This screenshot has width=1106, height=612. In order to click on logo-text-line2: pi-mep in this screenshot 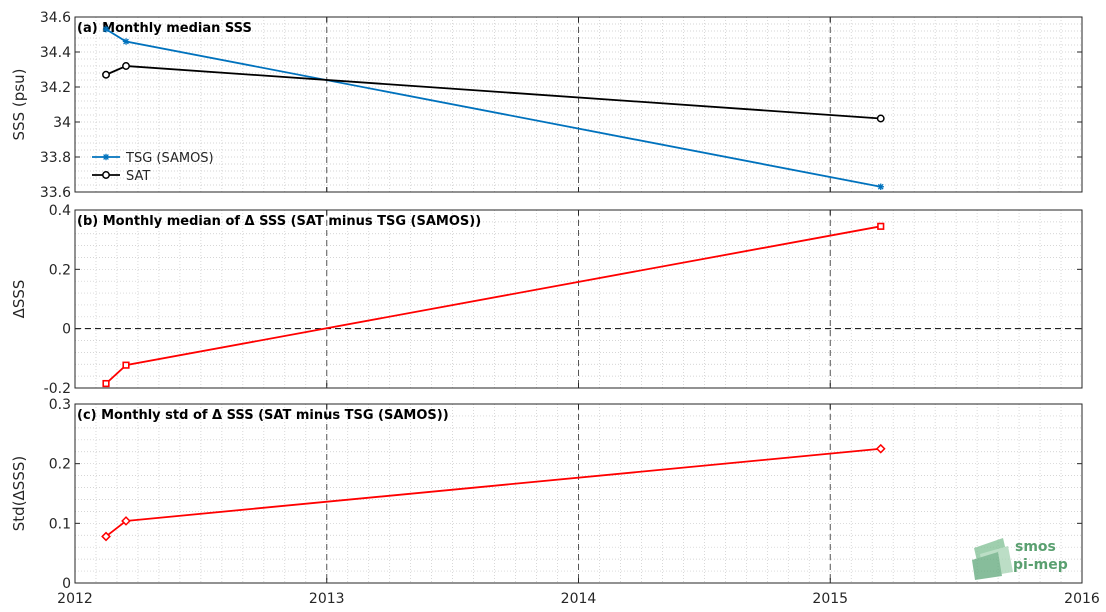, I will do `click(1040, 565)`.